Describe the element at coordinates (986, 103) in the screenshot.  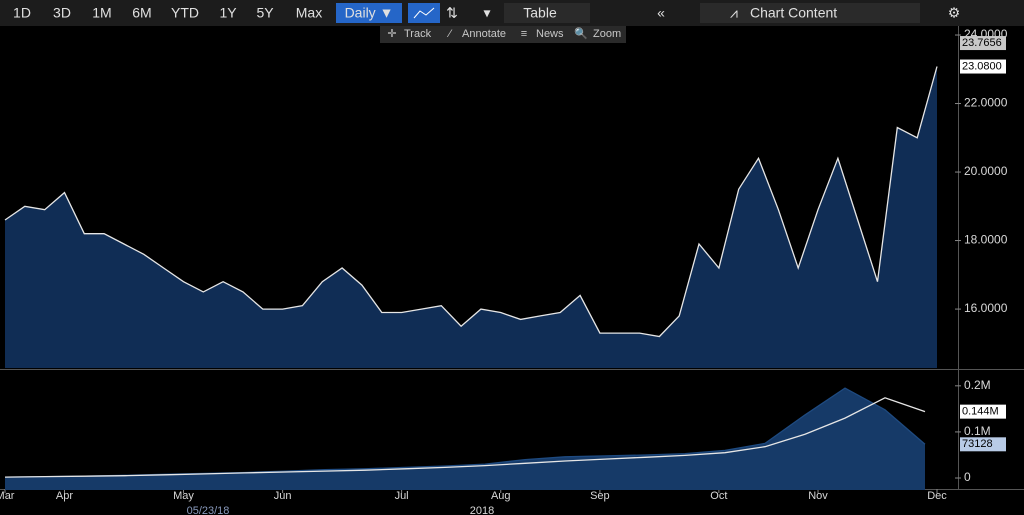
I see `y-tick-label: 22.0000` at that location.